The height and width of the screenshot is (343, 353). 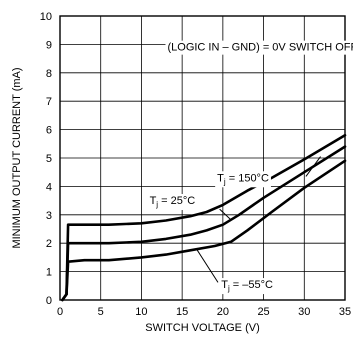 I want to click on series-label-25c: Tj = 25°C, so click(x=173, y=202).